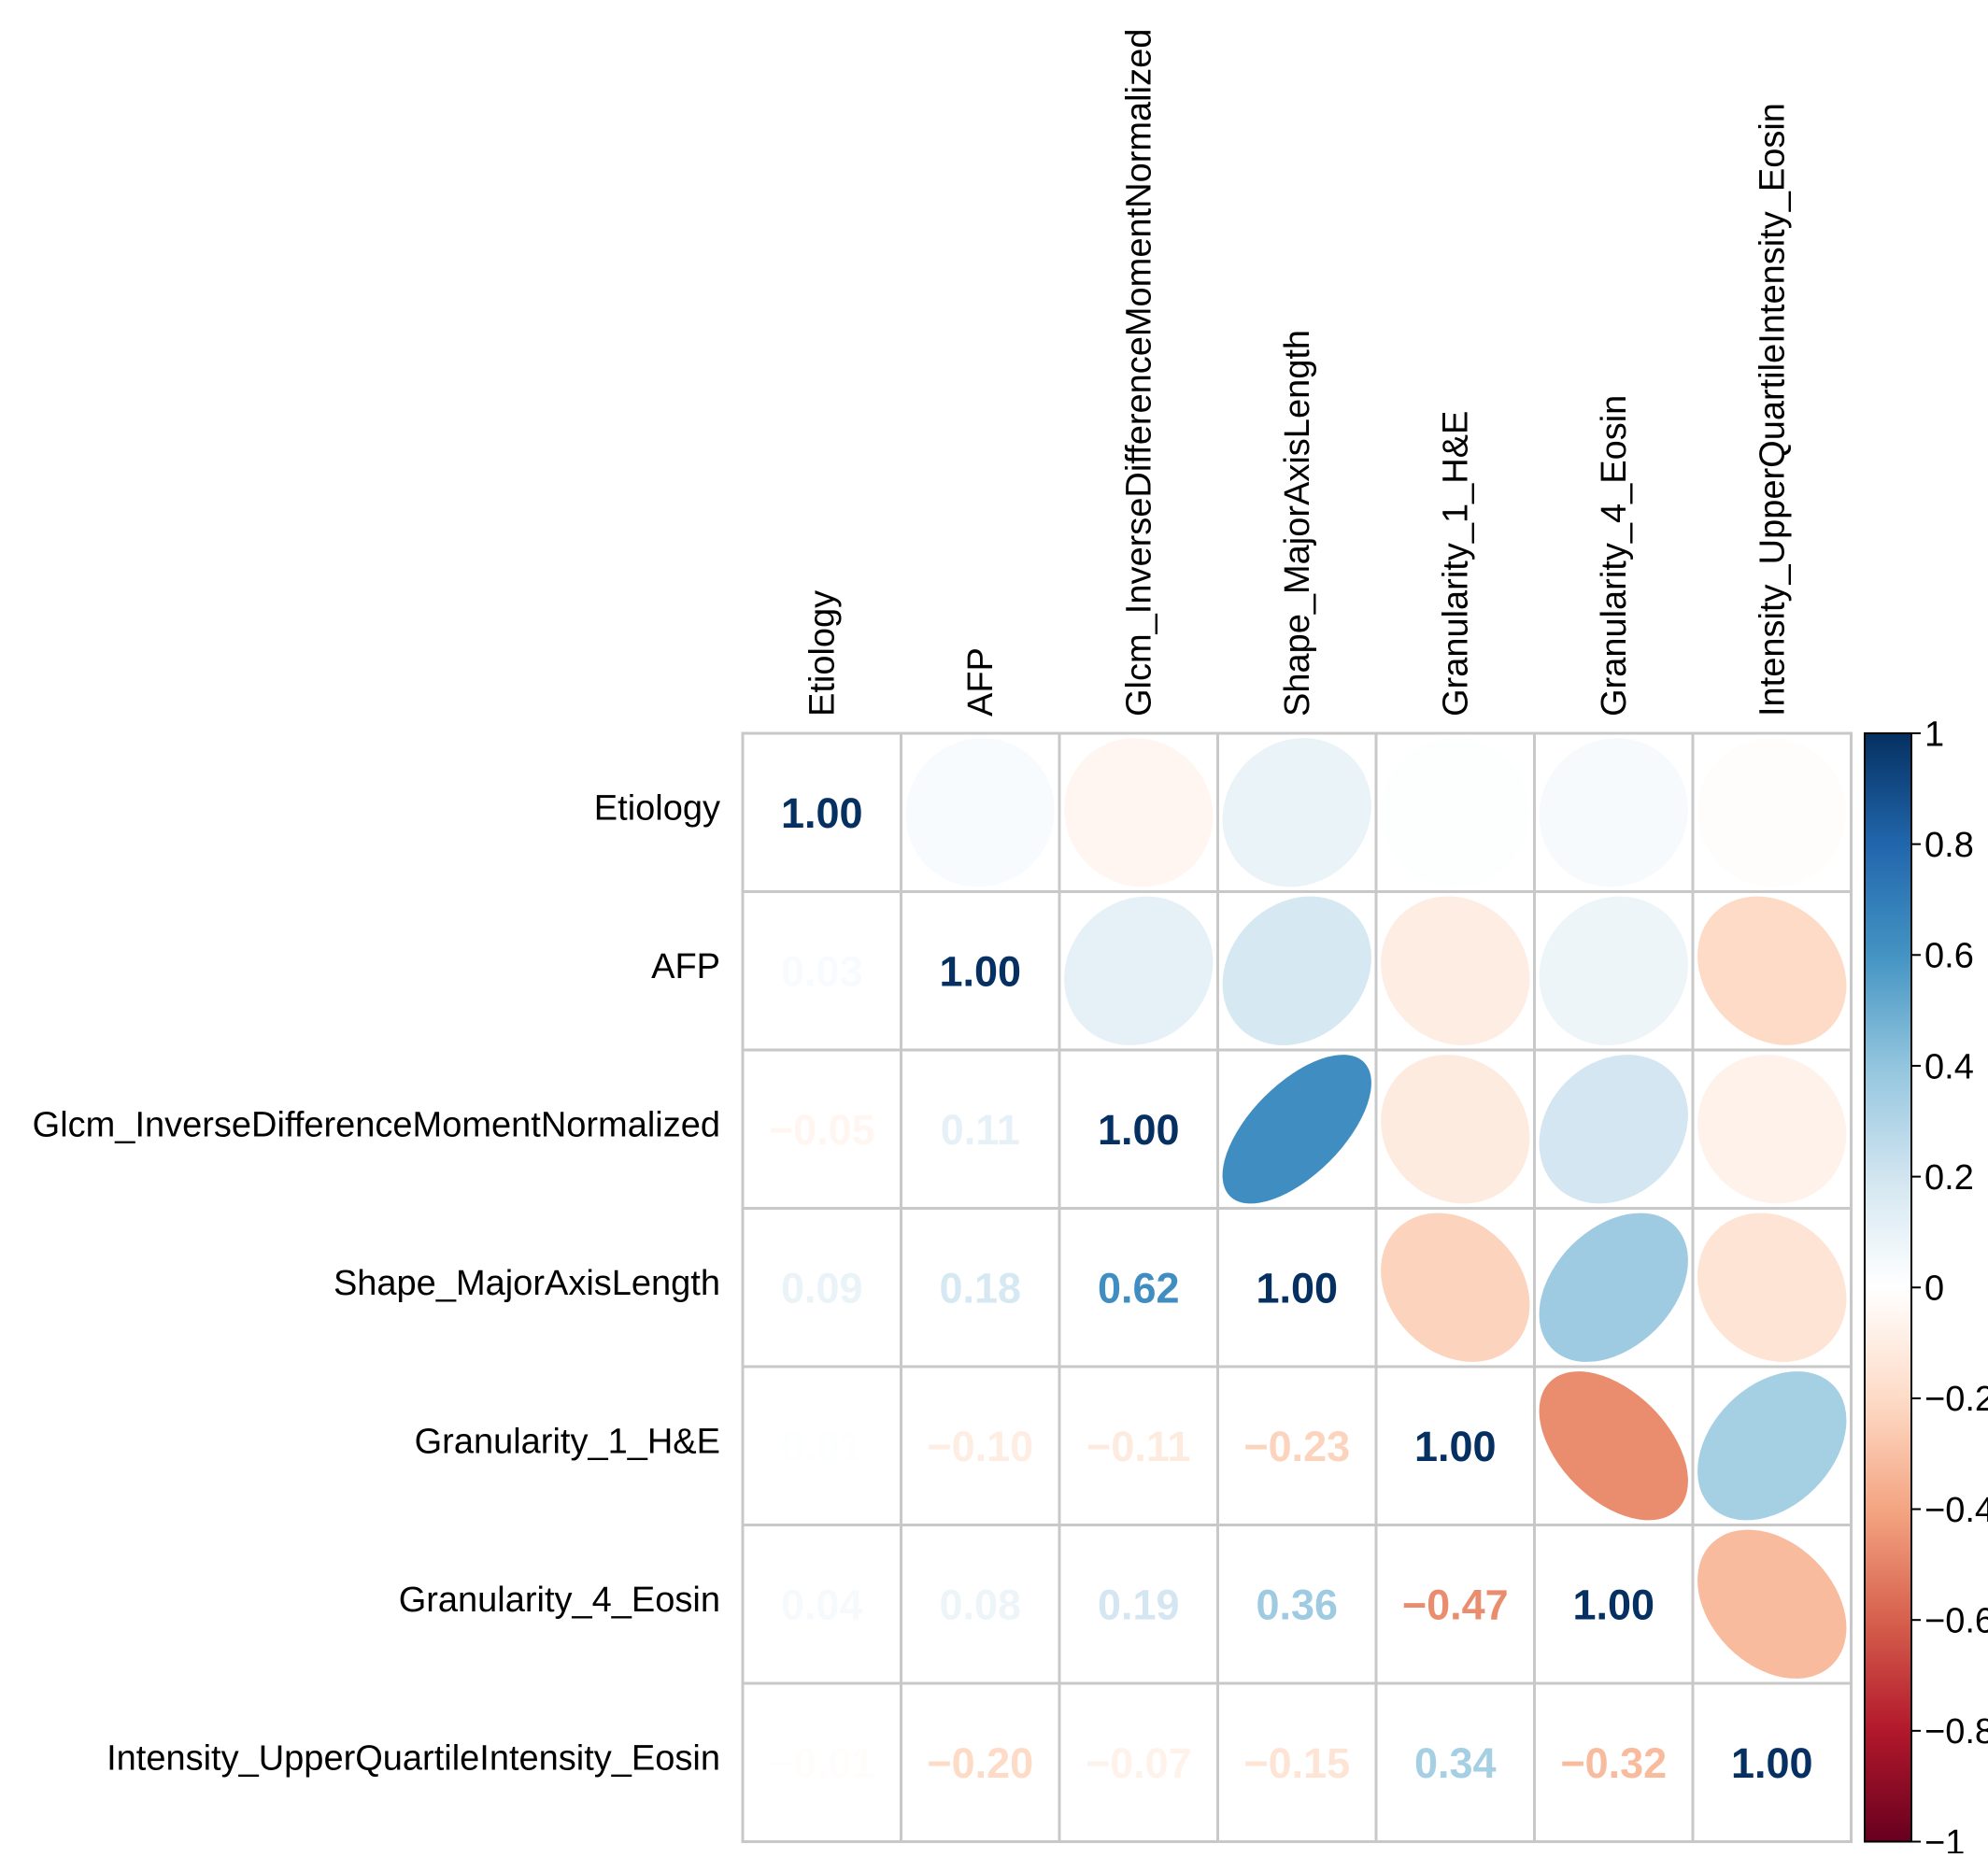 This screenshot has width=1988, height=1858. What do you see at coordinates (1614, 555) in the screenshot?
I see `column-label-granularity-4-eosin: Granularity_4_Eosin` at bounding box center [1614, 555].